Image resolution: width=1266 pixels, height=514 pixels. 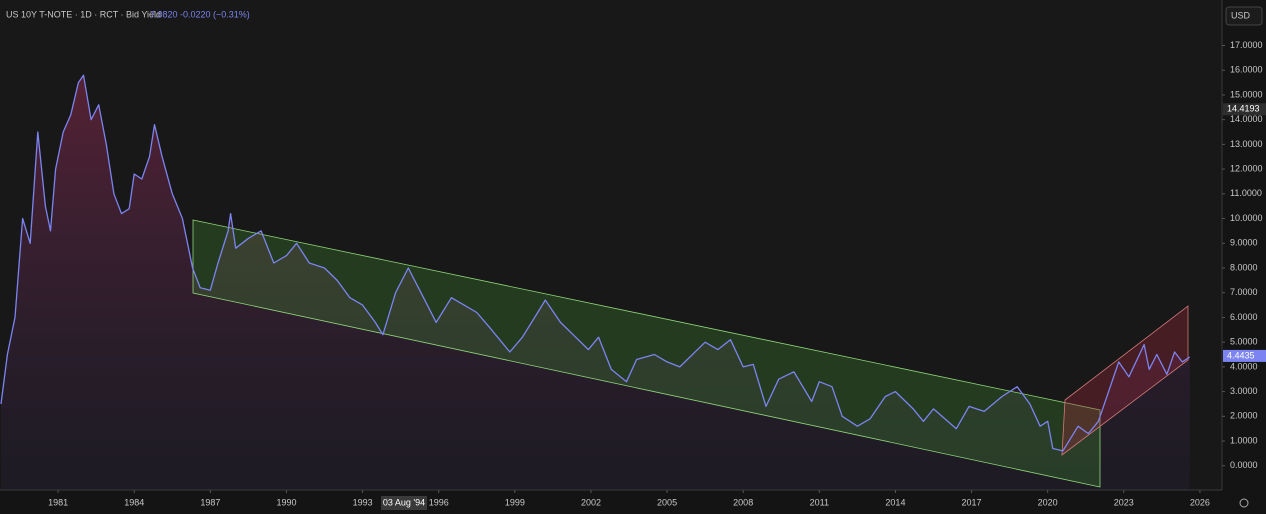 I want to click on price-label: 14.4193, so click(x=1243, y=109).